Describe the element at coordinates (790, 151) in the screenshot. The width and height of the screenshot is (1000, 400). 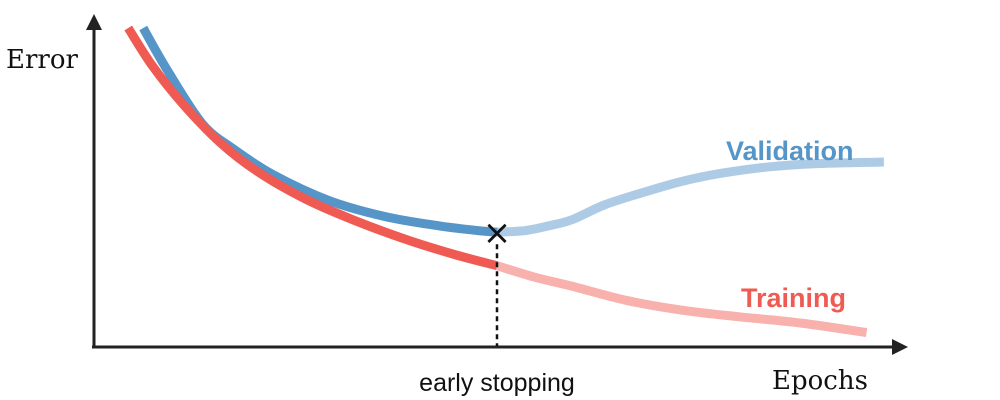
I see `validation-label: Validation` at that location.